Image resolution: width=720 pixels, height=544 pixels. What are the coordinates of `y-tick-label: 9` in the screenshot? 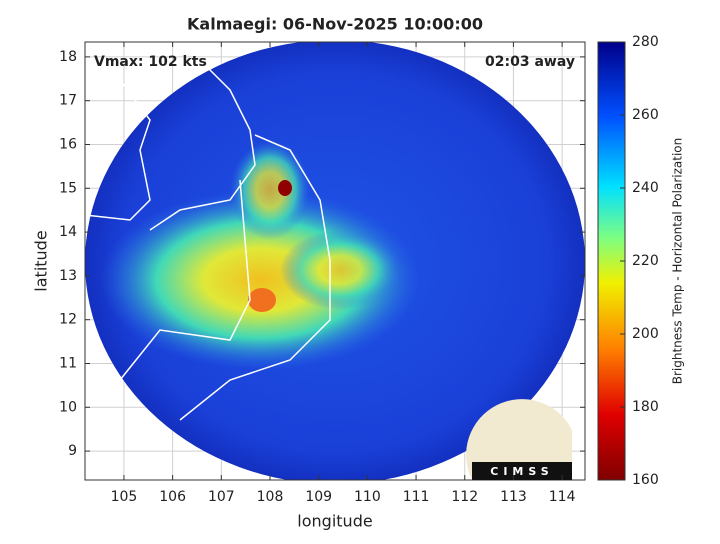 It's located at (72, 451).